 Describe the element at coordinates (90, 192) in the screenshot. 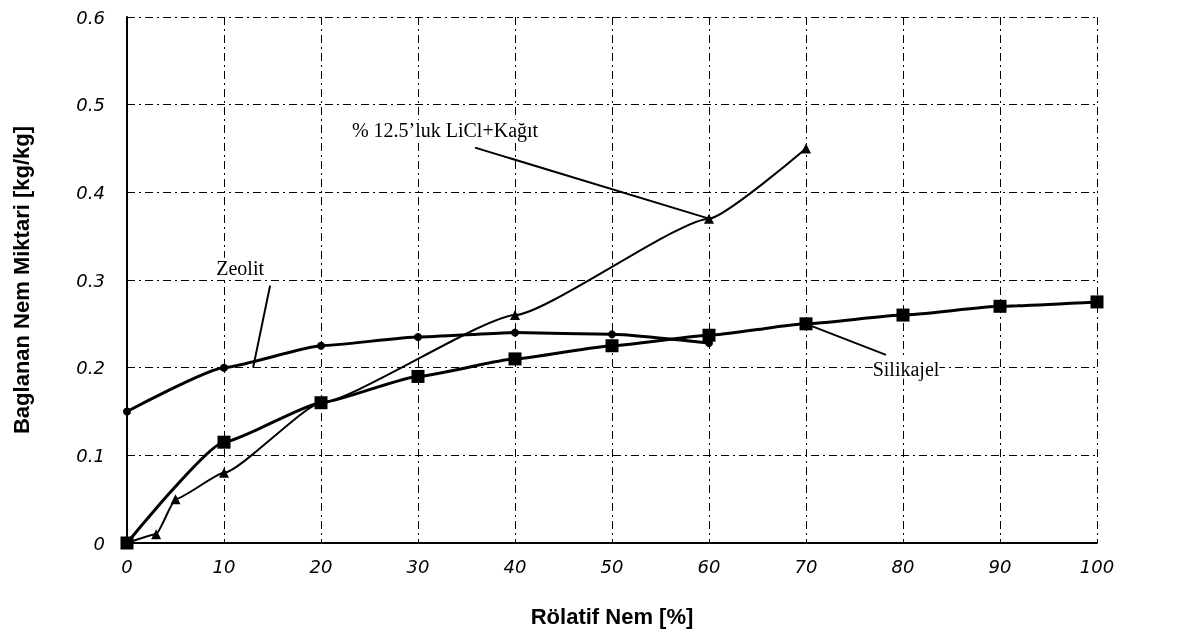

I see `y-tick-label: 0.4` at that location.